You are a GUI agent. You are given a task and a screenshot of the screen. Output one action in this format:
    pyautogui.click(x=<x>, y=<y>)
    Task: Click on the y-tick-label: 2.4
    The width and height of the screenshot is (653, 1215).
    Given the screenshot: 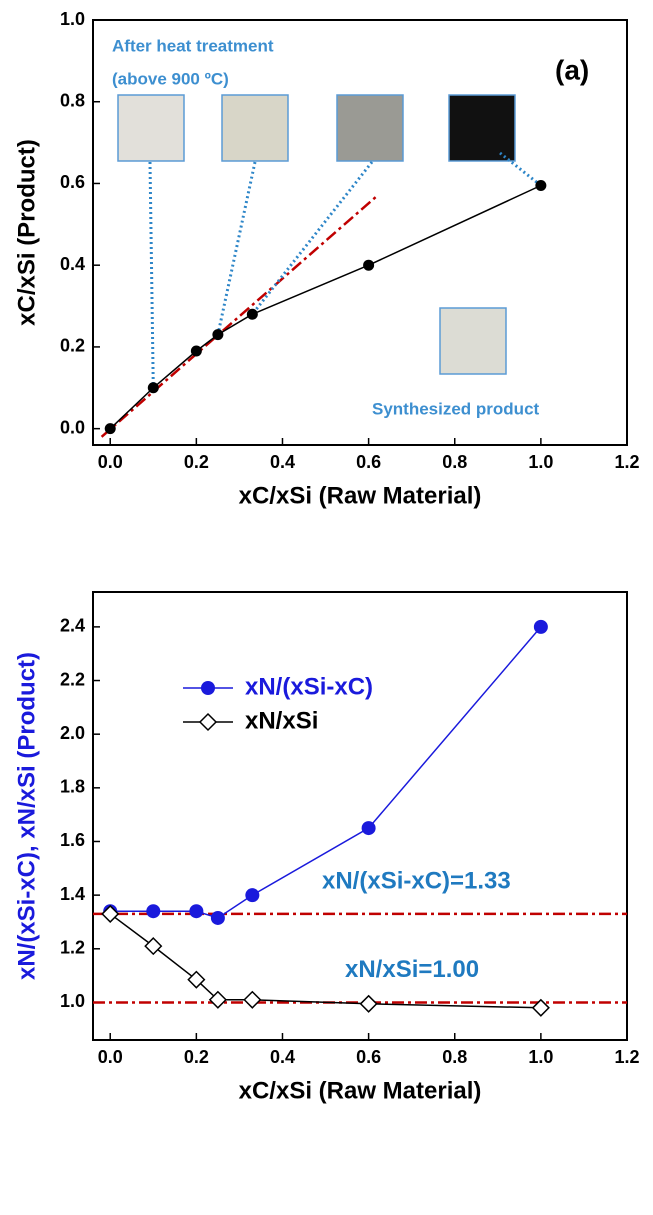 What is the action you would take?
    pyautogui.click(x=72, y=626)
    